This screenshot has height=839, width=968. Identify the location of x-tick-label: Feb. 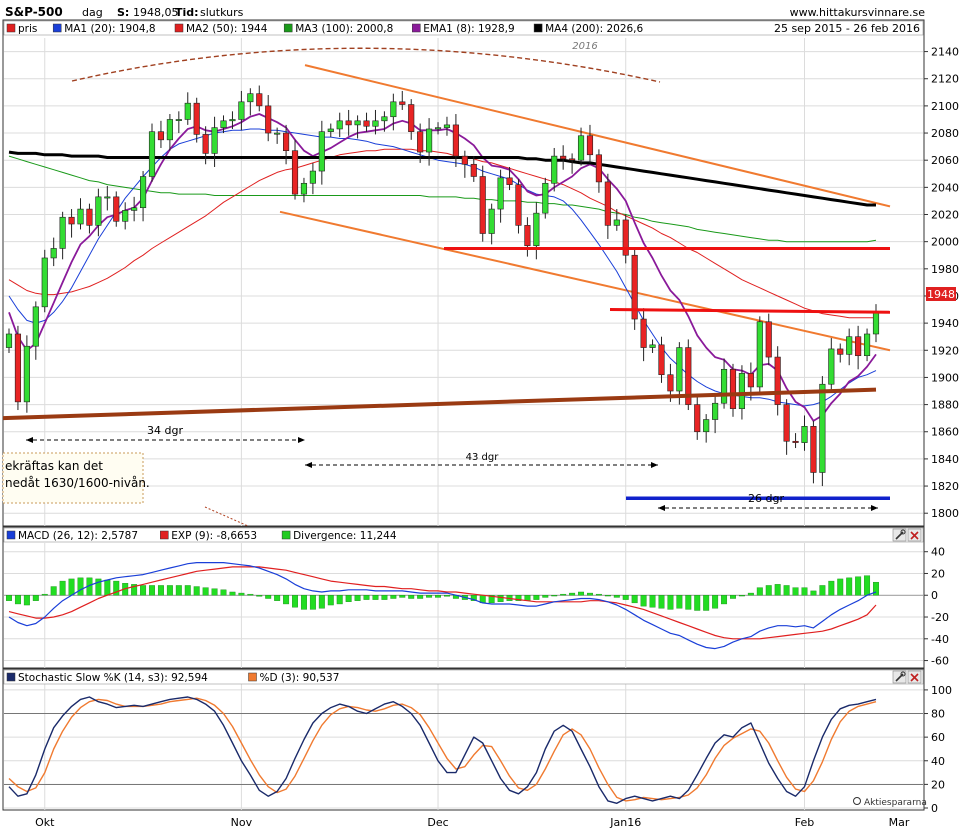
(804, 822).